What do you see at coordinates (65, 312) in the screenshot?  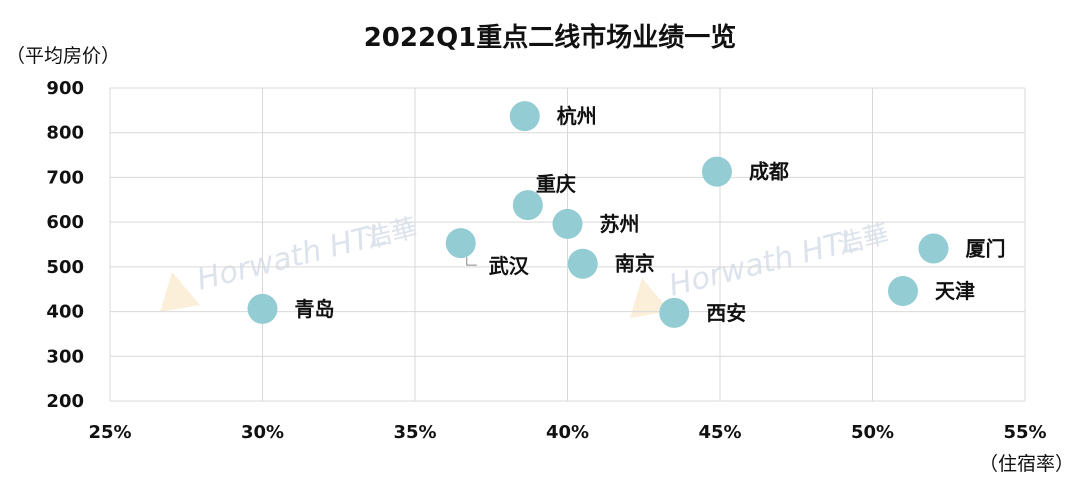 I see `y-tick-label: 400` at bounding box center [65, 312].